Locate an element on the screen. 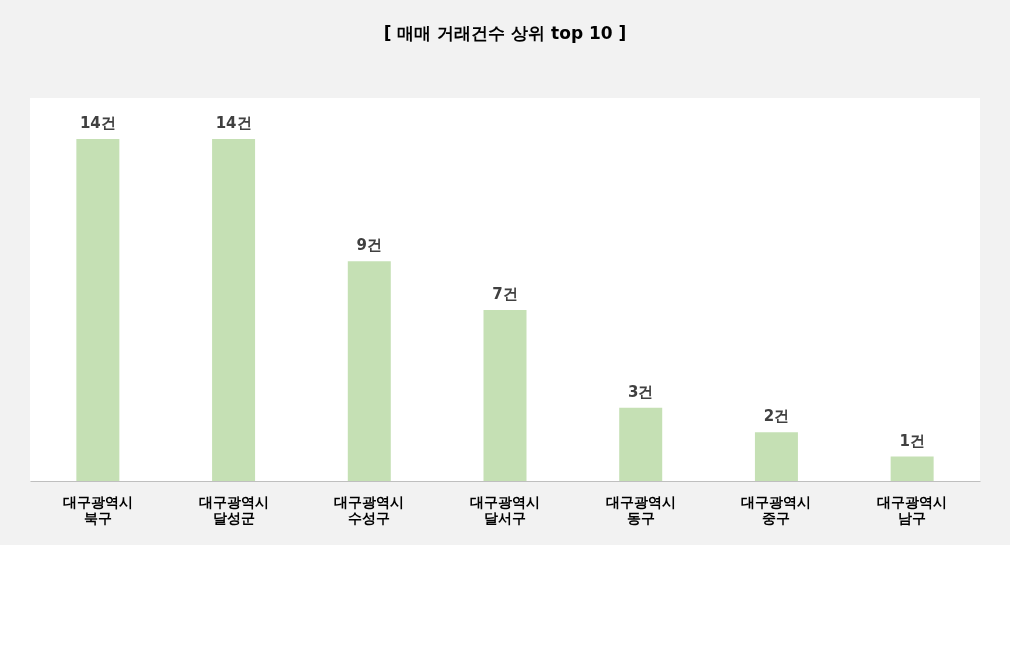 Image resolution: width=1012 pixels, height=650 pixels. x-tick-label: 대구광역시 남구 is located at coordinates (912, 509).